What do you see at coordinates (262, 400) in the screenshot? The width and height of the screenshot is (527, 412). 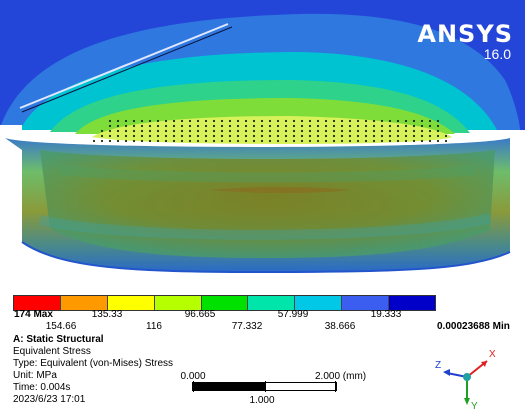 I see `scale-mid-label: 1.000` at bounding box center [262, 400].